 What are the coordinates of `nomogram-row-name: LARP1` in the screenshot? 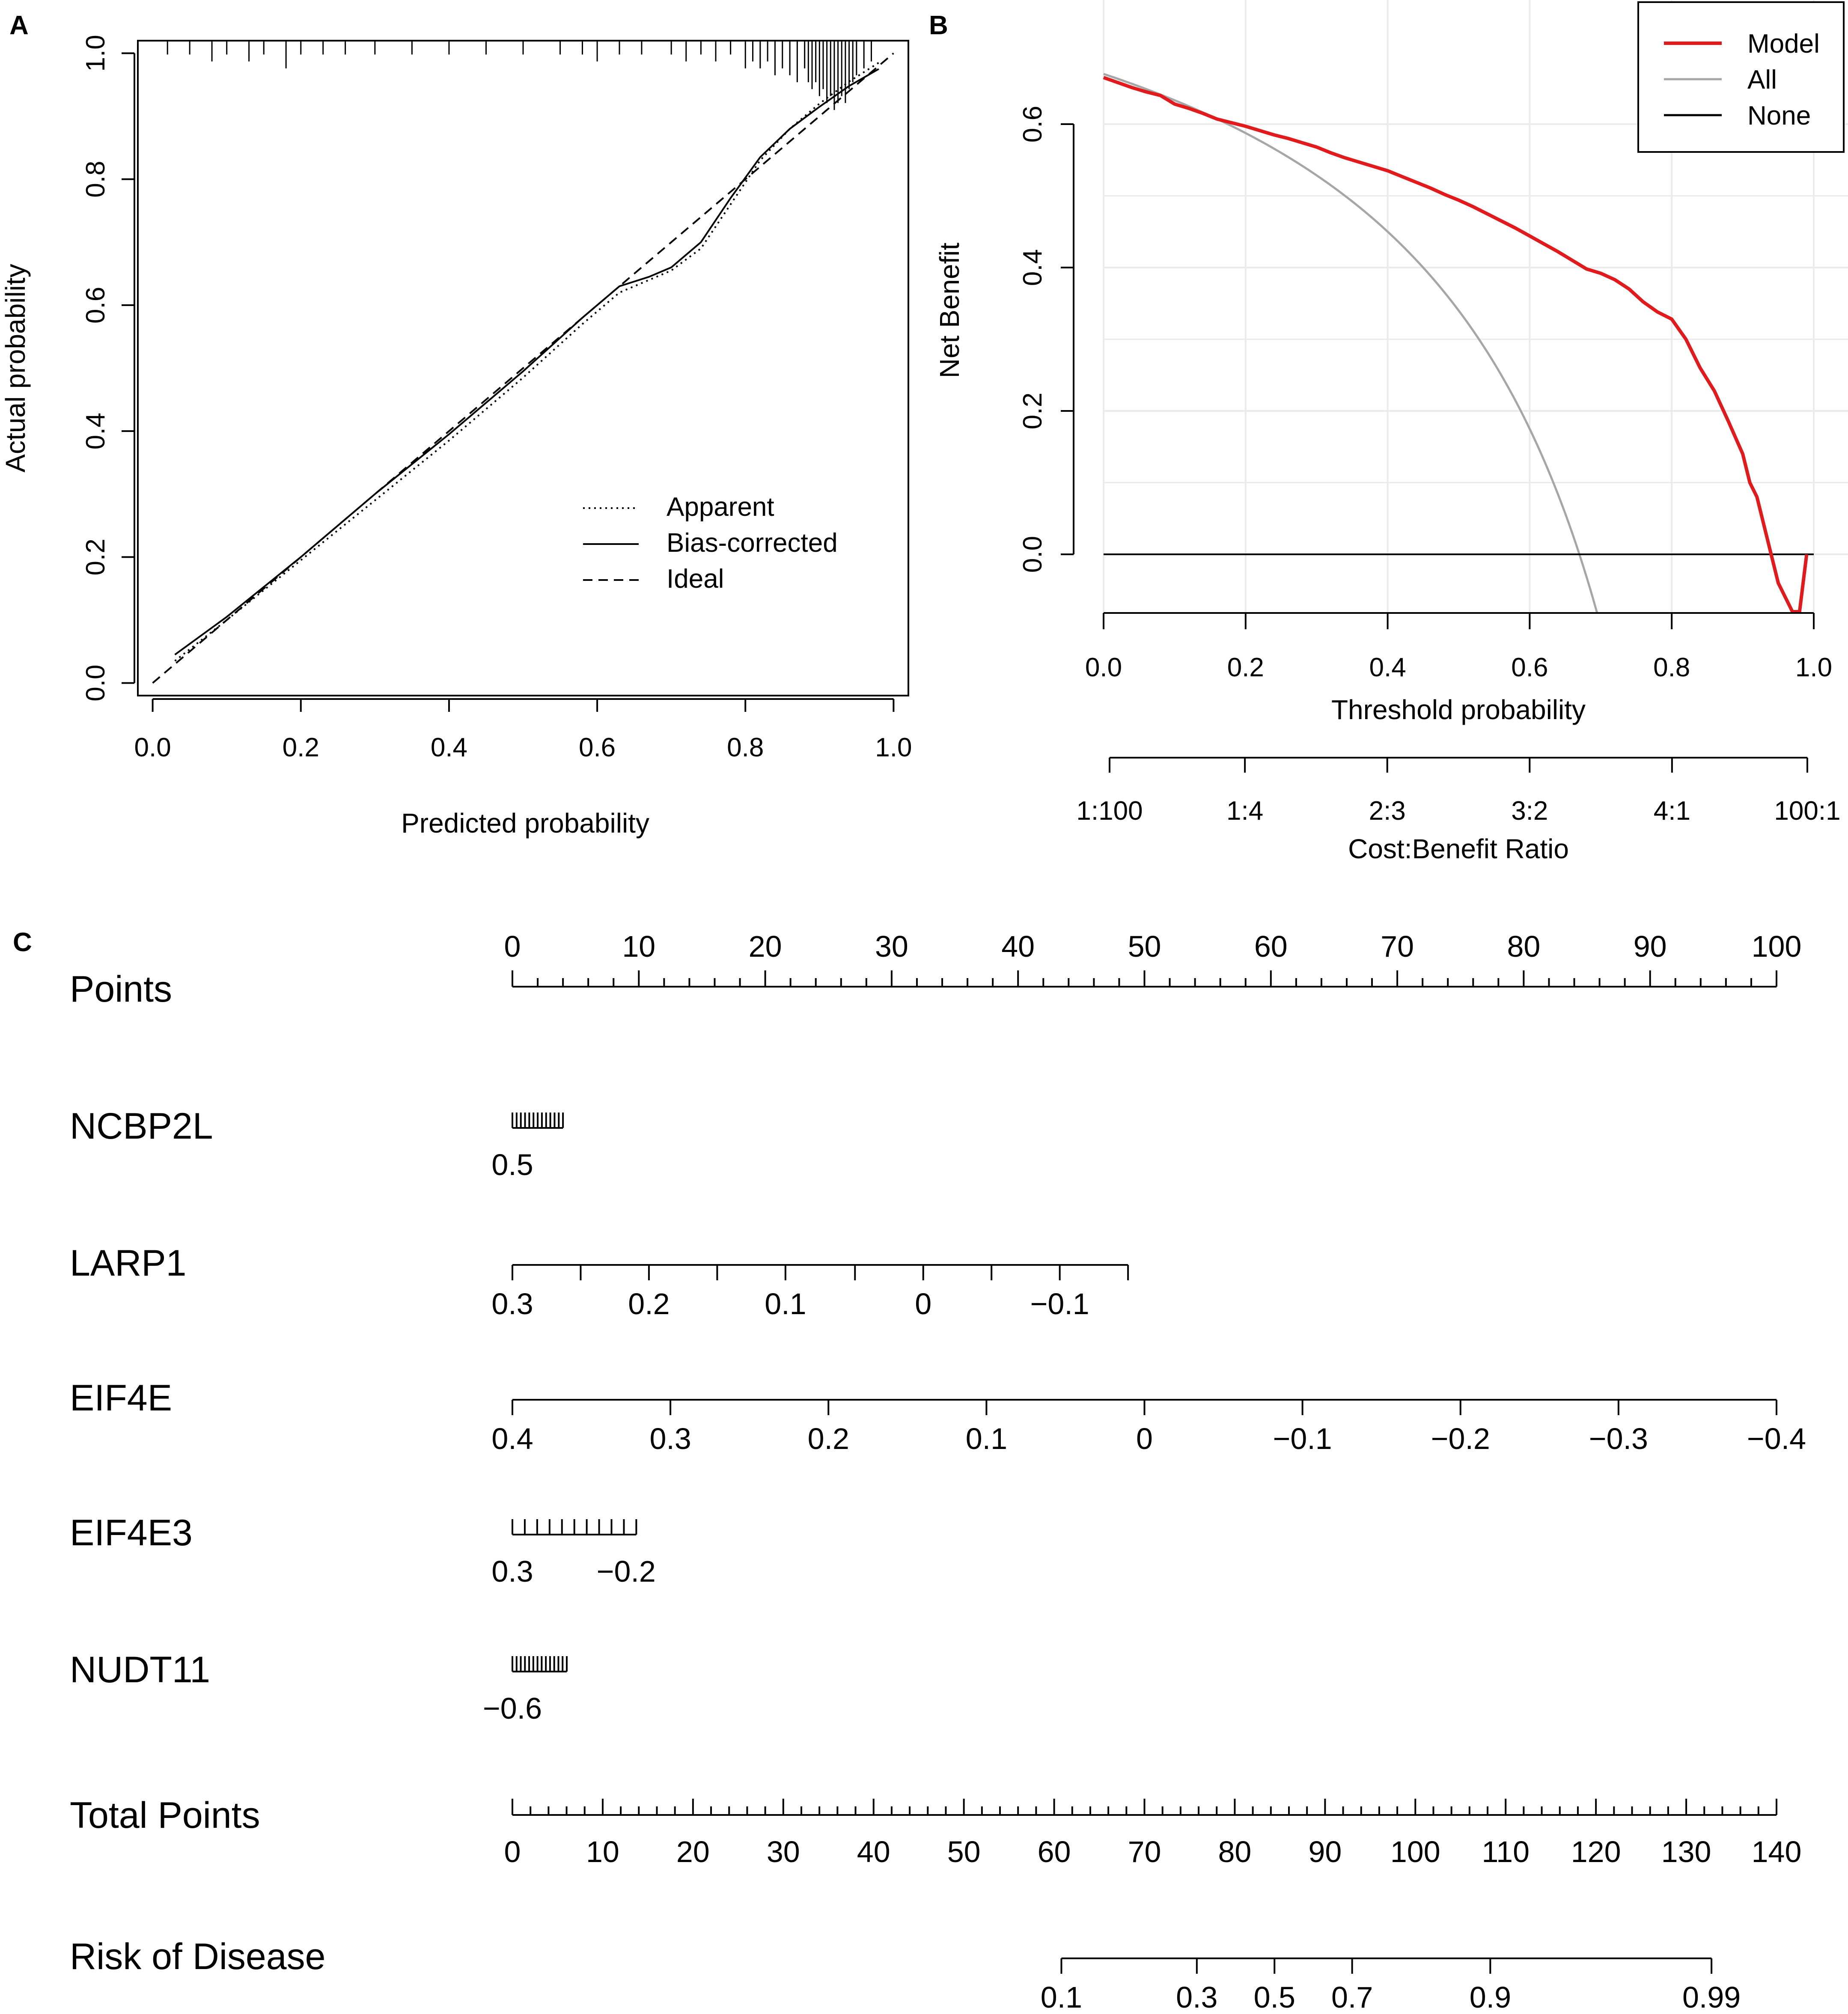 It's located at (128, 1263).